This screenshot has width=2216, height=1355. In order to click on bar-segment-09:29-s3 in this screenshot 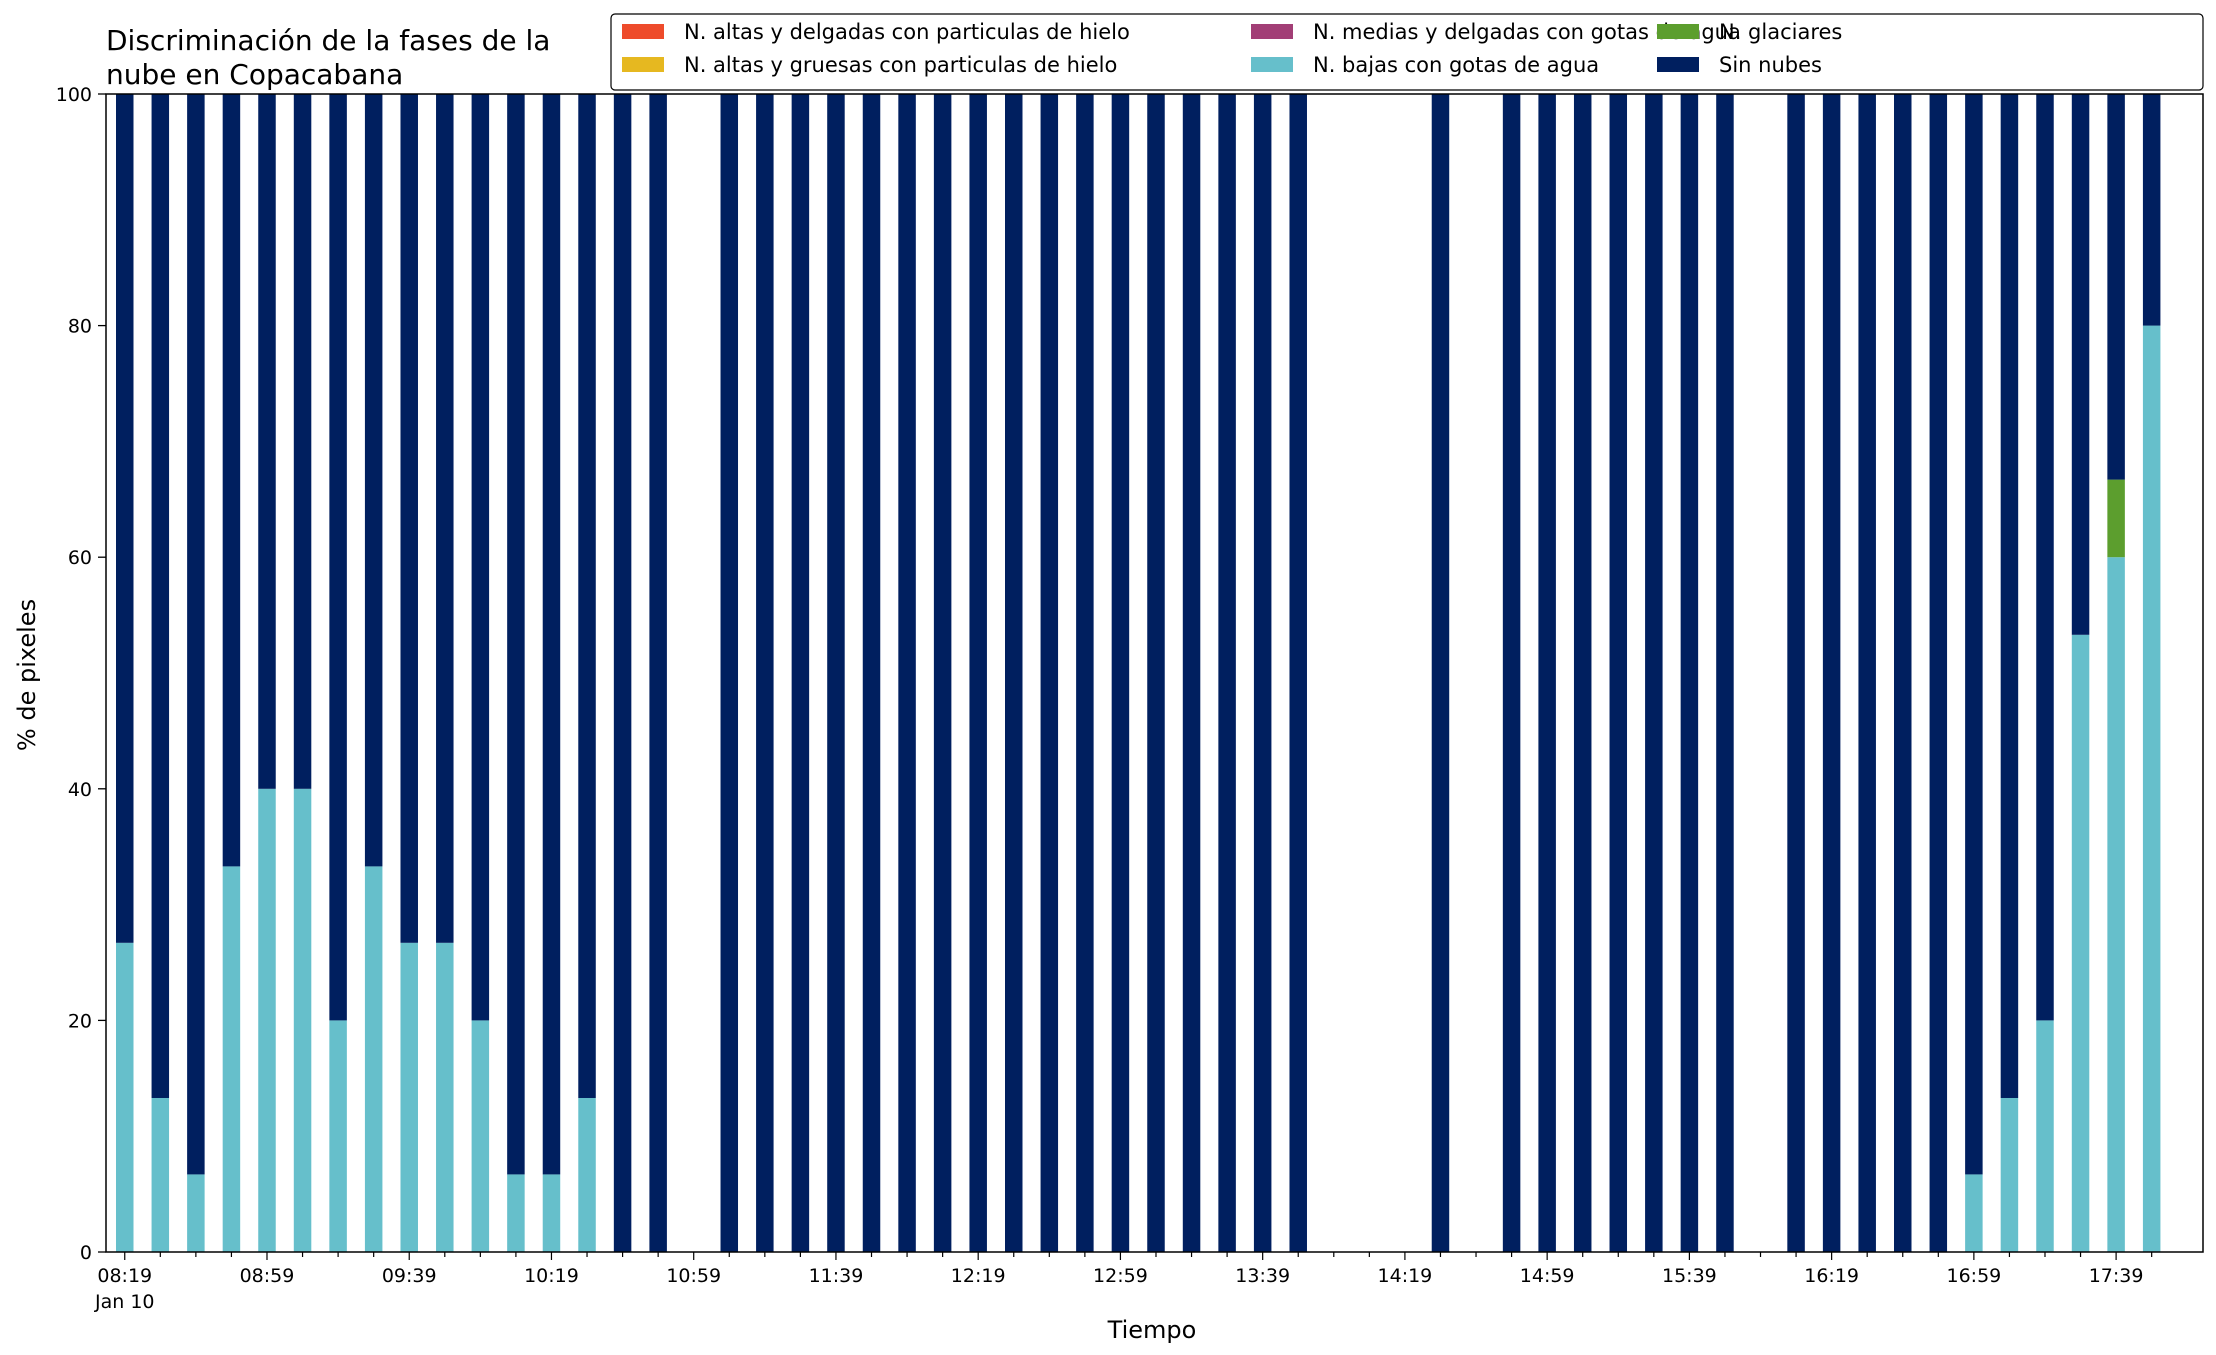, I will do `click(373, 1059)`.